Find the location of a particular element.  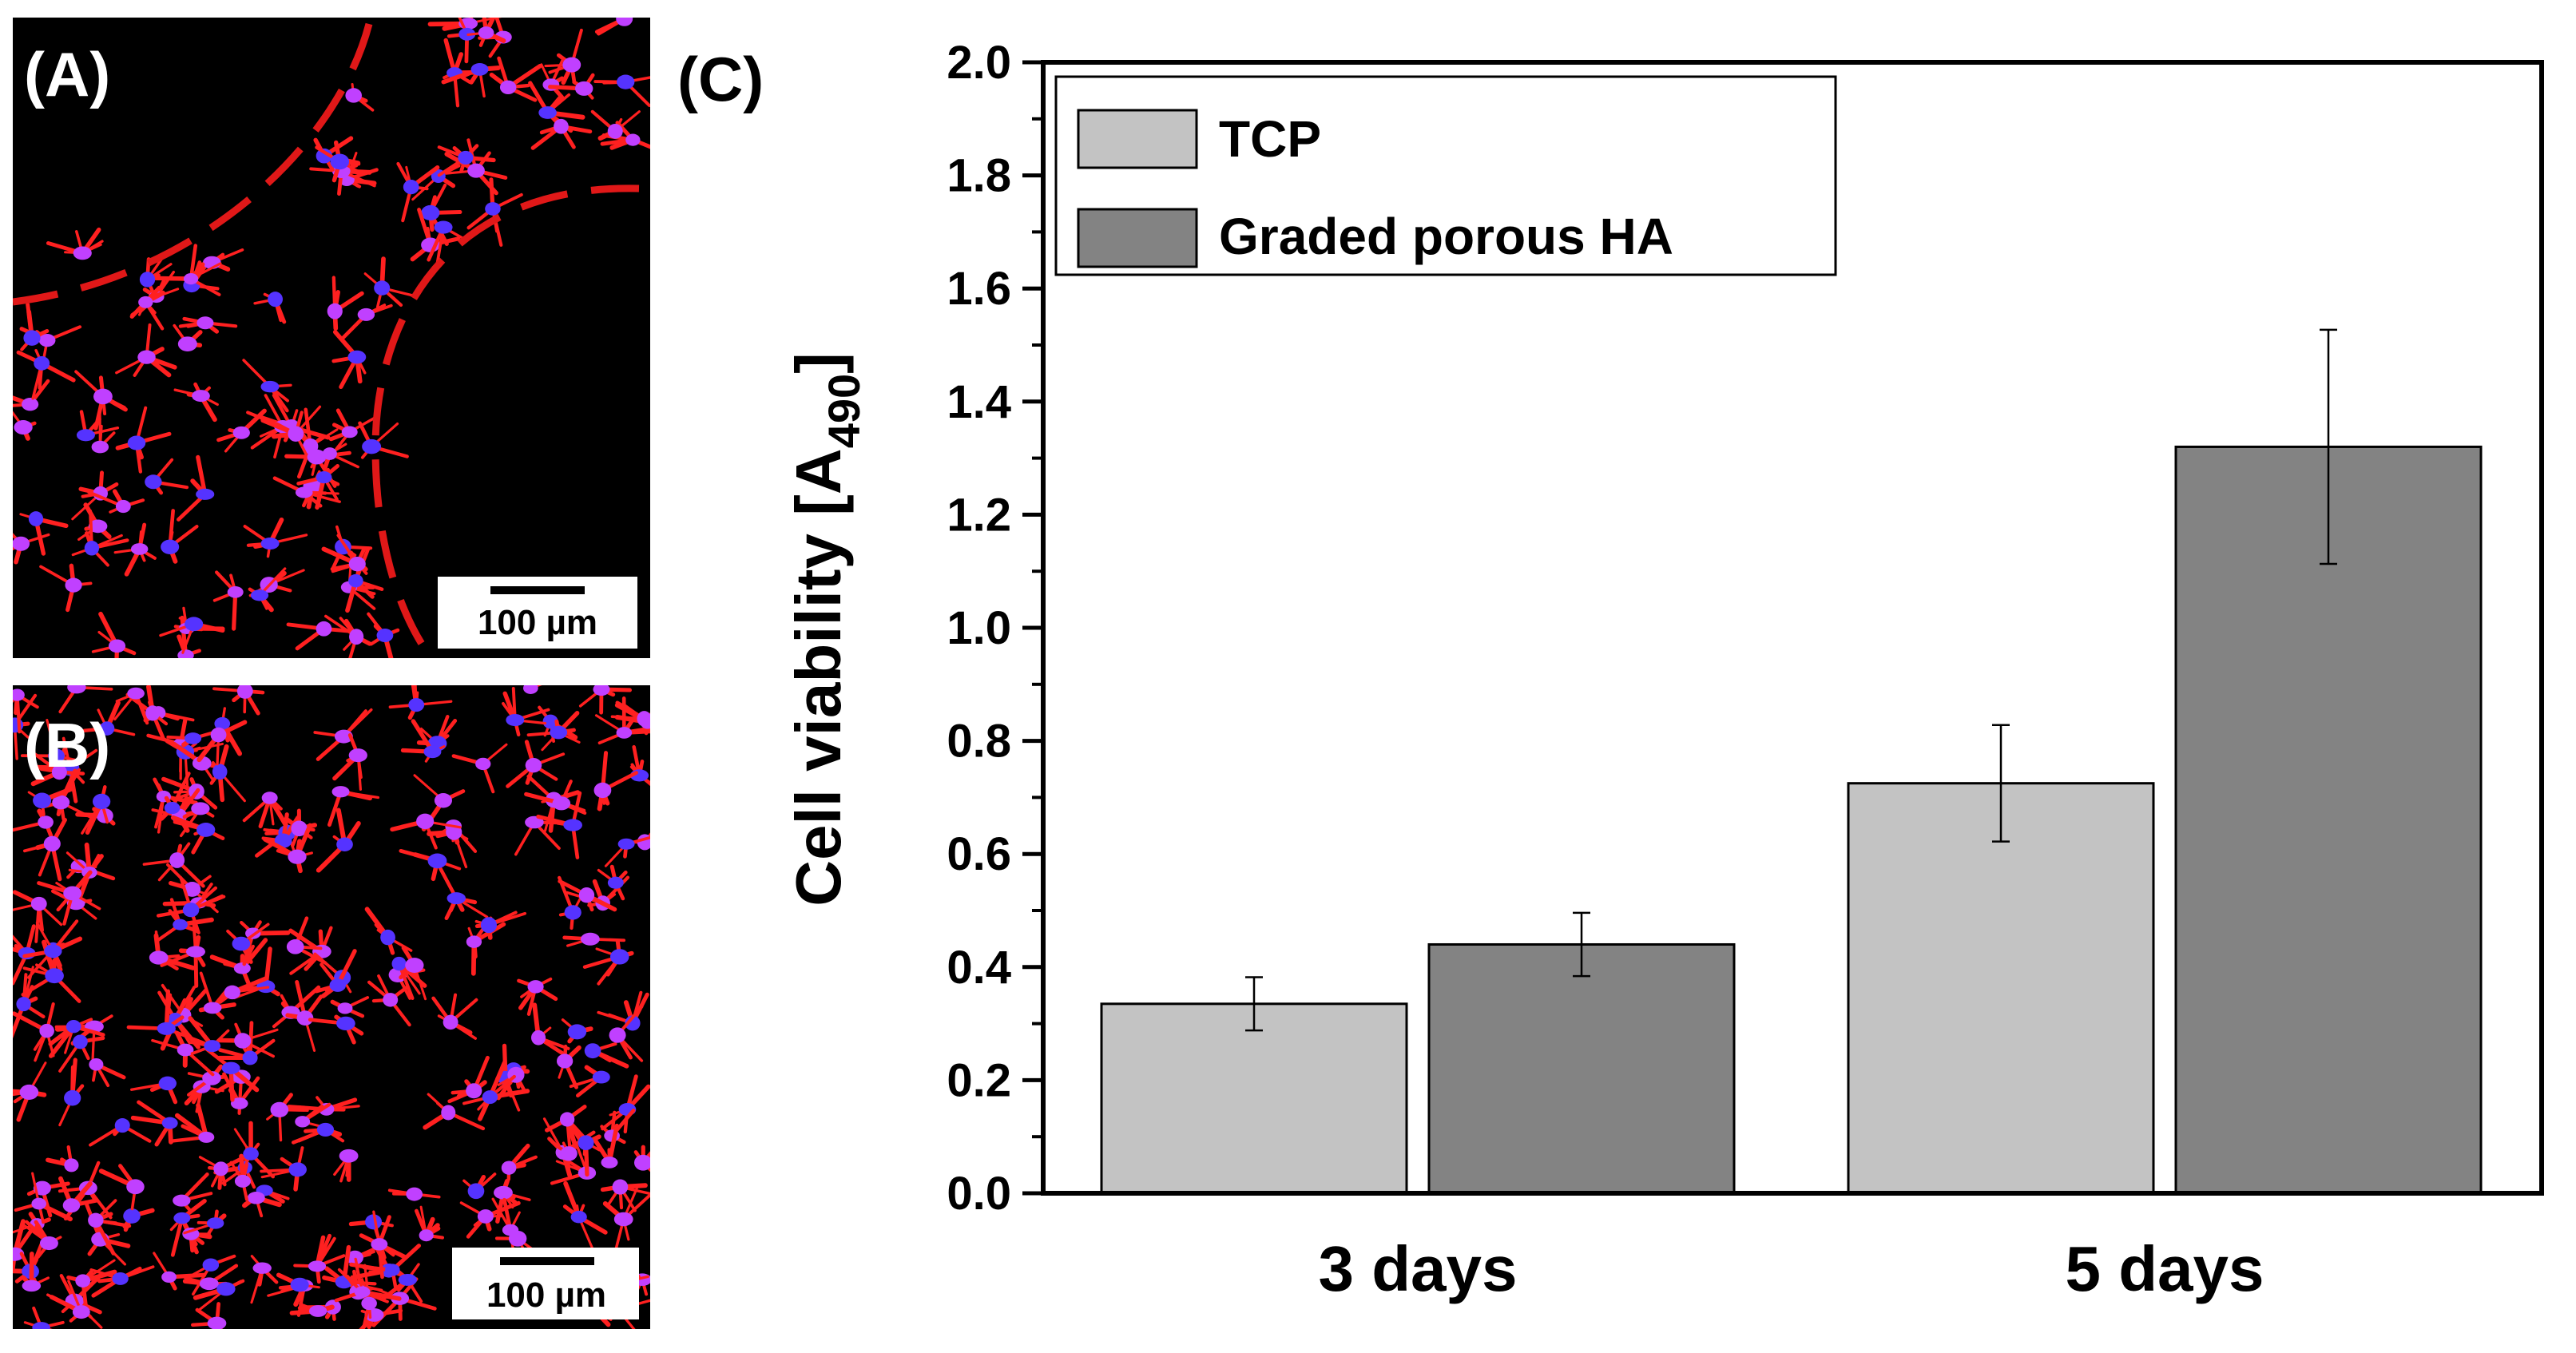

y-tick-label: 1.8 is located at coordinates (979, 176).